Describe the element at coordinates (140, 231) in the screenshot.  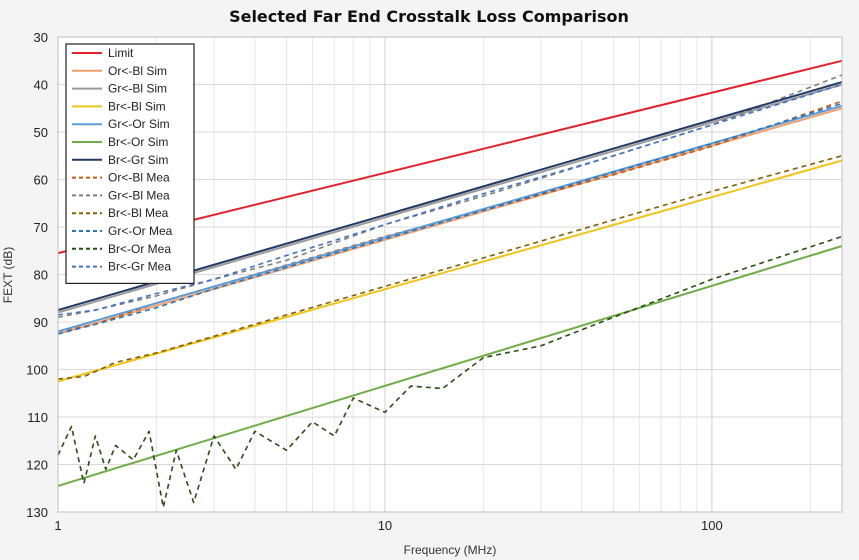
I see `legend-entry: Gr<-Or Mea` at that location.